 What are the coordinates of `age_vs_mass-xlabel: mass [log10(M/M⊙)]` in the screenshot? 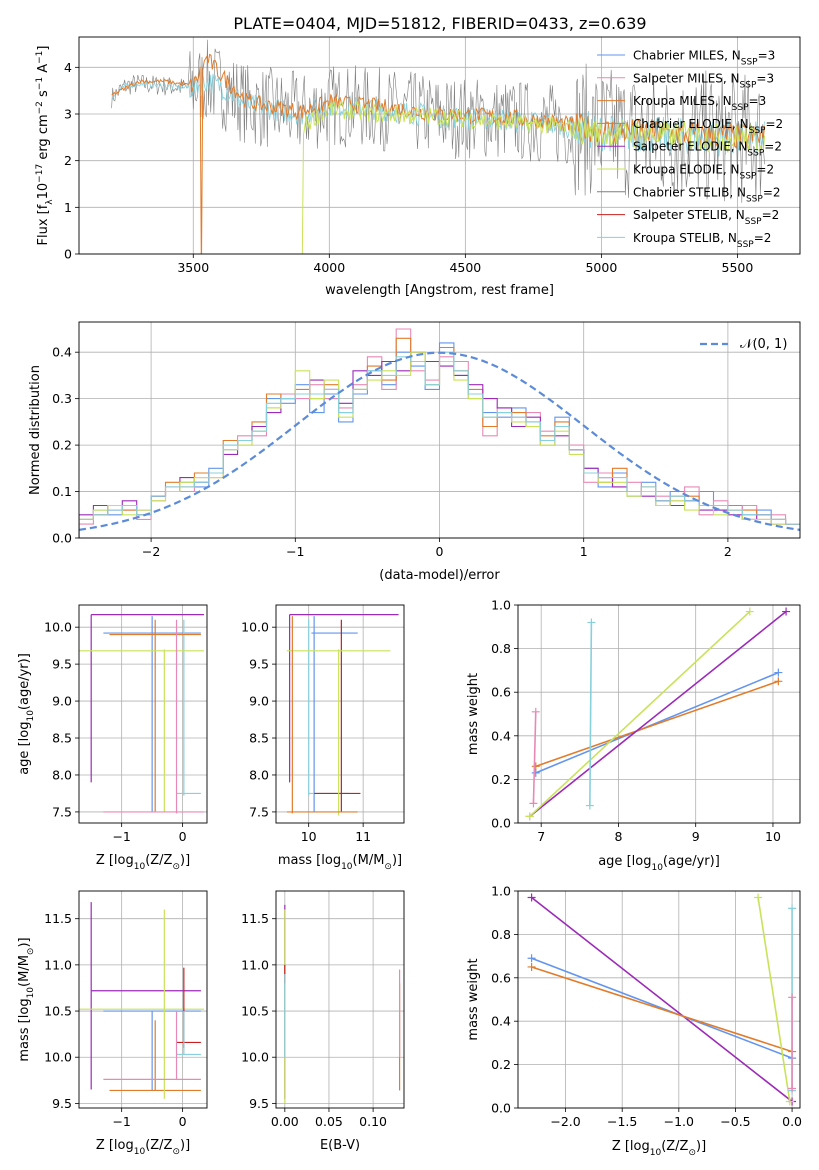 It's located at (340, 862).